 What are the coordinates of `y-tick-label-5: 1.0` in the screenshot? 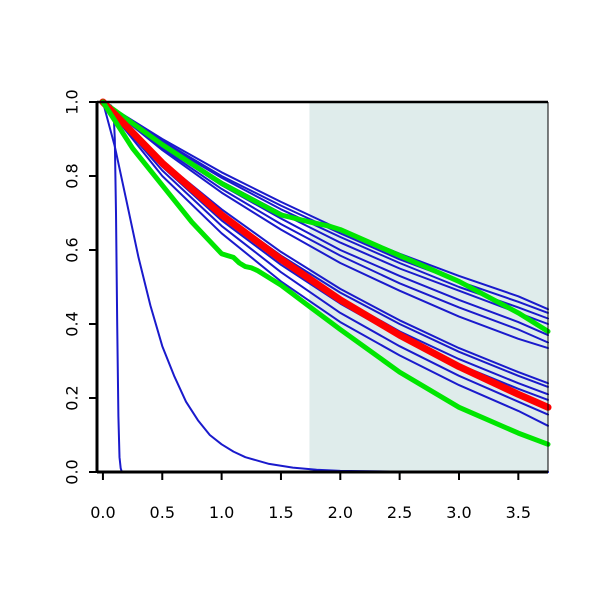 It's located at (72, 101).